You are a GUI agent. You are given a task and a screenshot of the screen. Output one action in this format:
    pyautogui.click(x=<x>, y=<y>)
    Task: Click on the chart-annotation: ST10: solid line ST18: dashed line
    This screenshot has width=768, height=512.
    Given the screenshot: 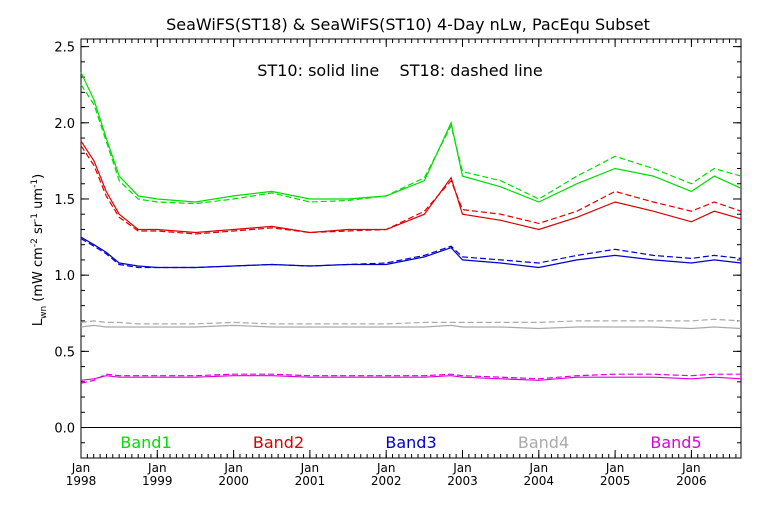 What is the action you would take?
    pyautogui.click(x=399, y=70)
    